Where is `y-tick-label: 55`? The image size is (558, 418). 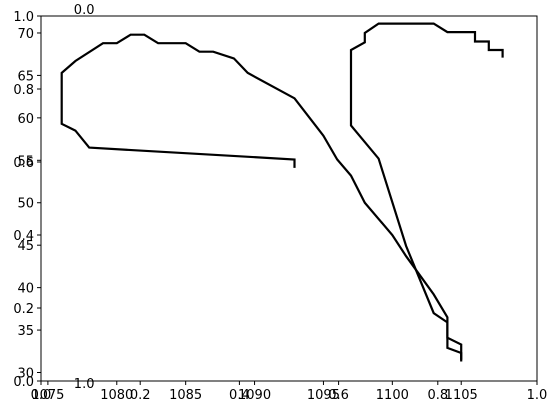
y-tick-label: 55 is located at coordinates (25, 161).